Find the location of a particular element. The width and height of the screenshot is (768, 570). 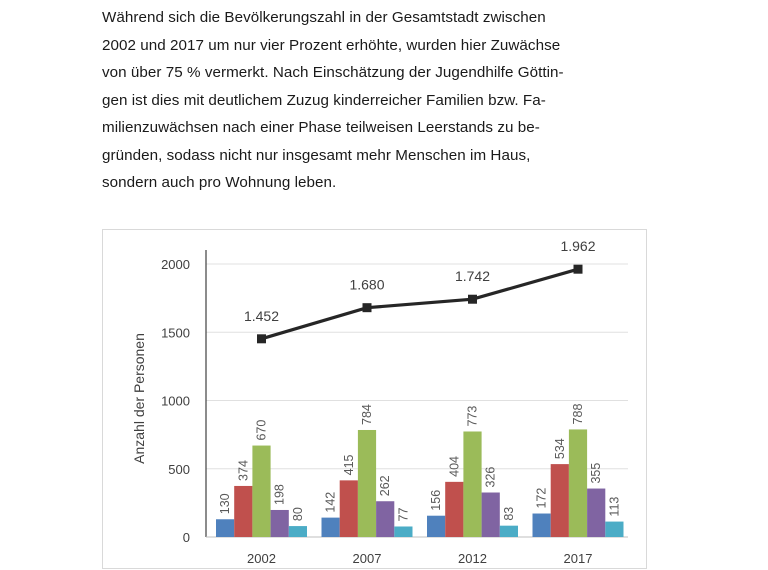

x-tick-label: 2002 is located at coordinates (261, 558).